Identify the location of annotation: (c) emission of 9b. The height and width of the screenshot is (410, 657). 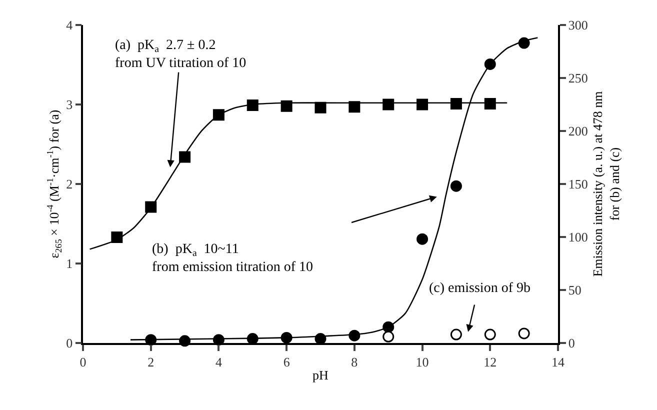
(479, 288).